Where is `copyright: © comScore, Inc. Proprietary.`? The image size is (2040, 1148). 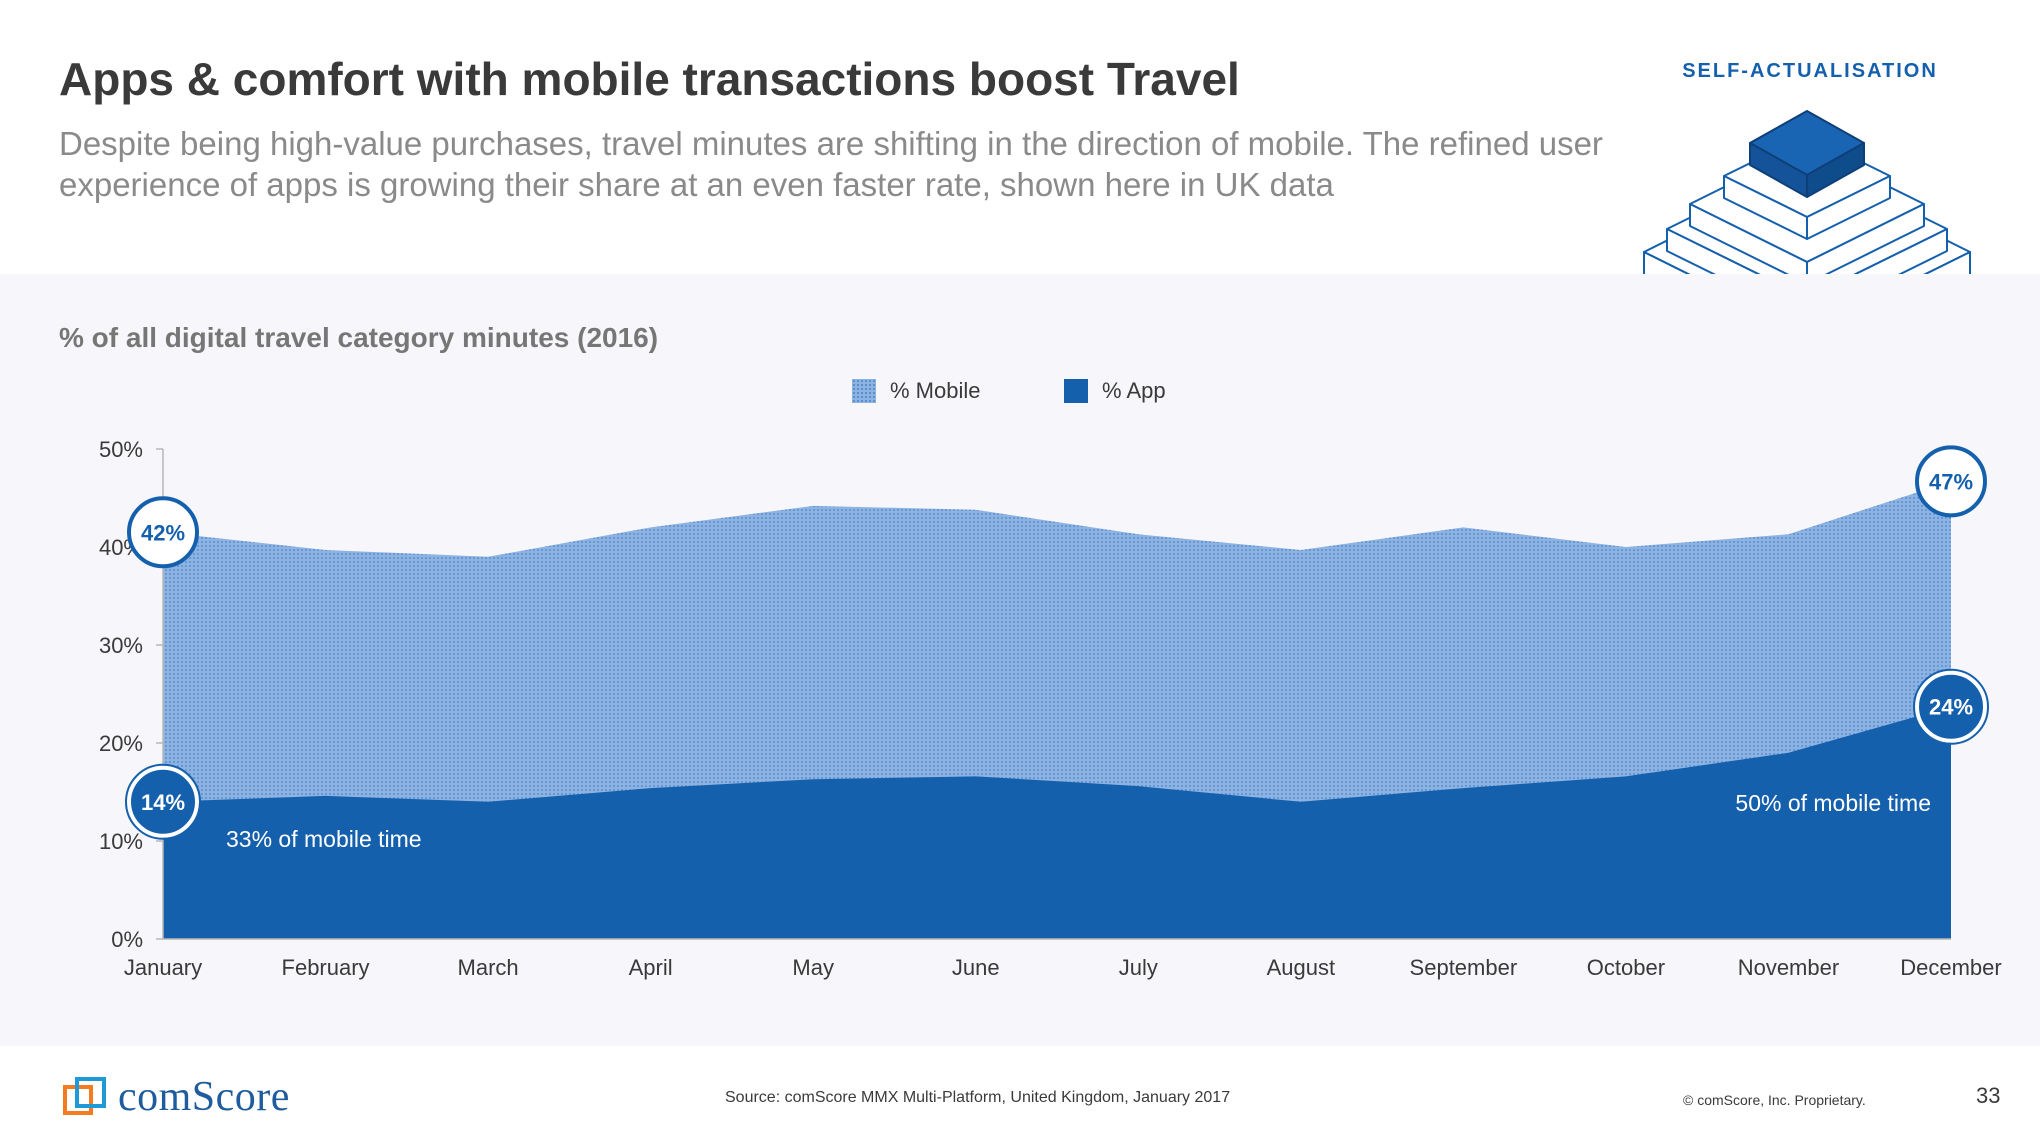
copyright: © comScore, Inc. Proprietary. is located at coordinates (1774, 1100).